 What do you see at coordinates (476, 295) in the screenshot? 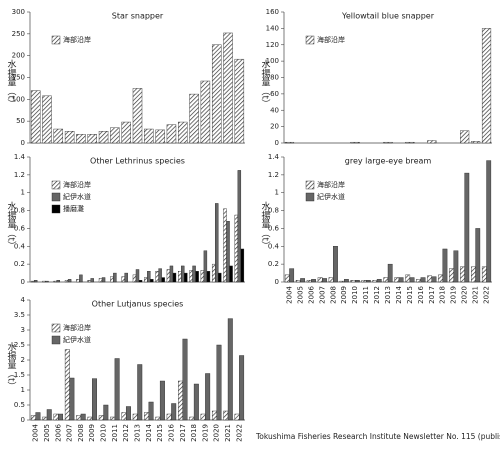
I see `x-tick-label: 2021` at bounding box center [476, 295].